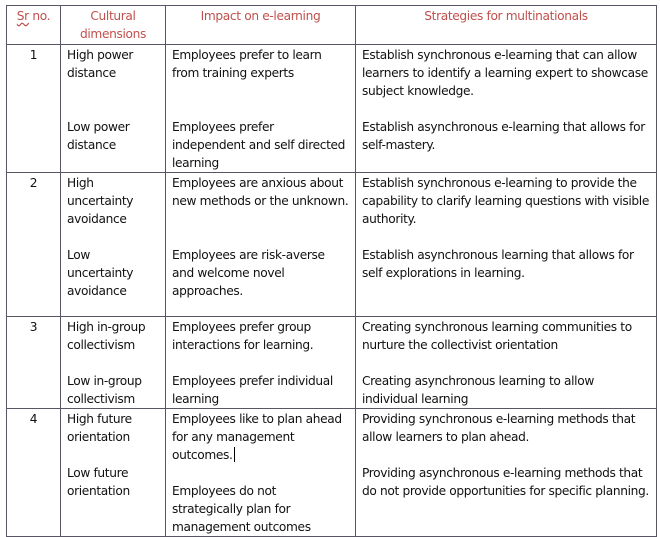 The image size is (660, 537). I want to click on text-cursor, so click(234, 454).